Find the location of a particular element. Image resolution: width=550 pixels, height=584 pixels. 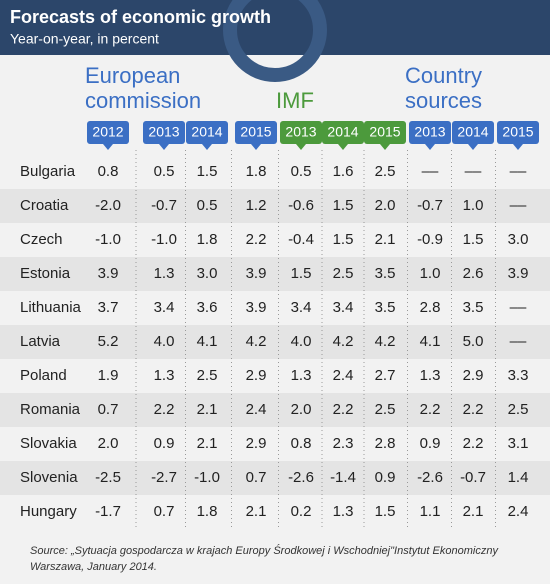

value-cell: 1.2 is located at coordinates (256, 205).